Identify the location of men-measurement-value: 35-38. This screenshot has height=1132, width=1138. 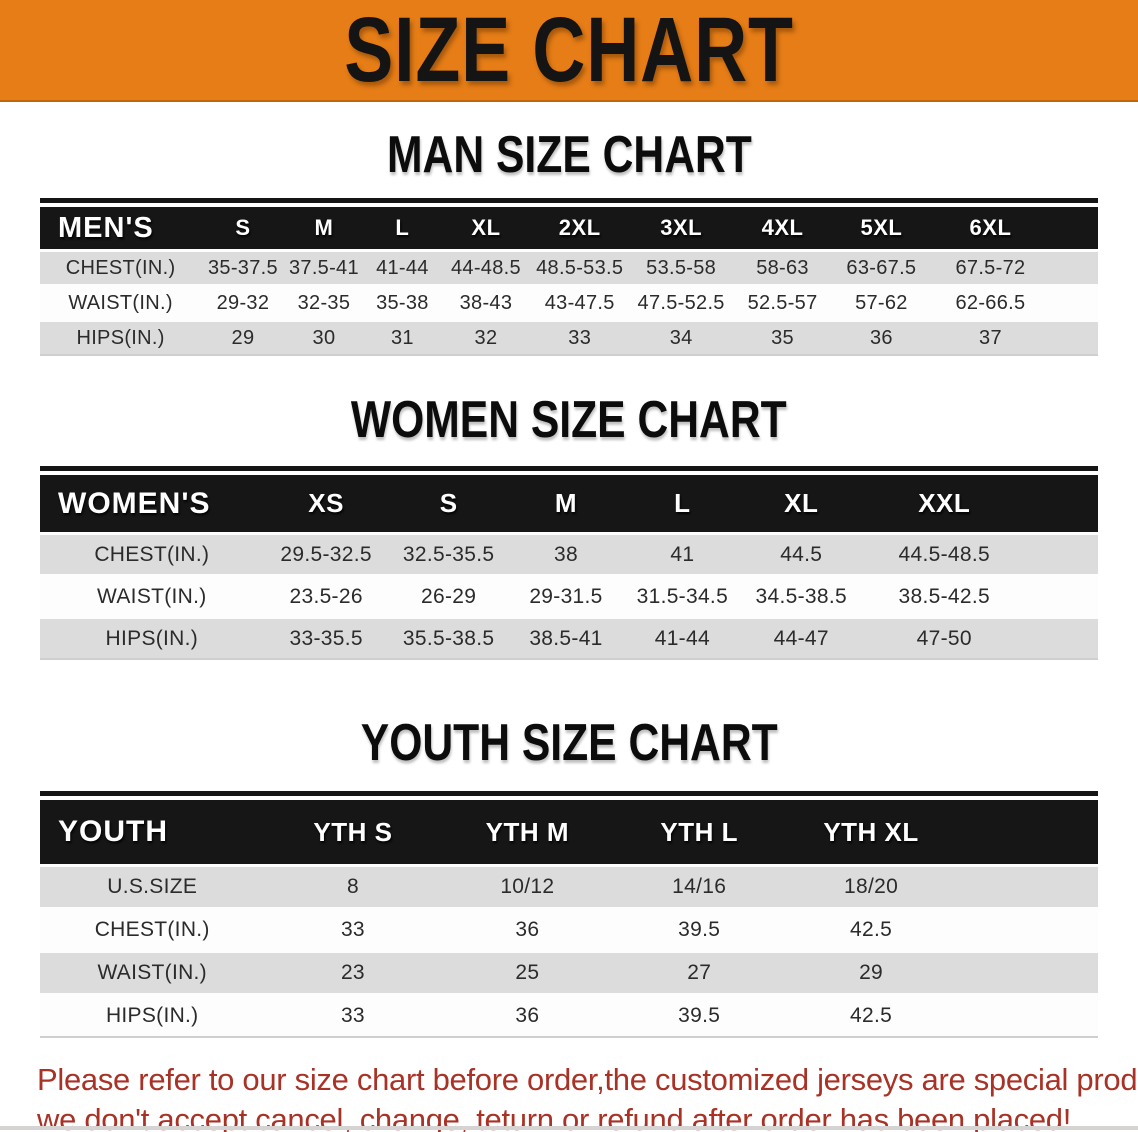
(402, 303).